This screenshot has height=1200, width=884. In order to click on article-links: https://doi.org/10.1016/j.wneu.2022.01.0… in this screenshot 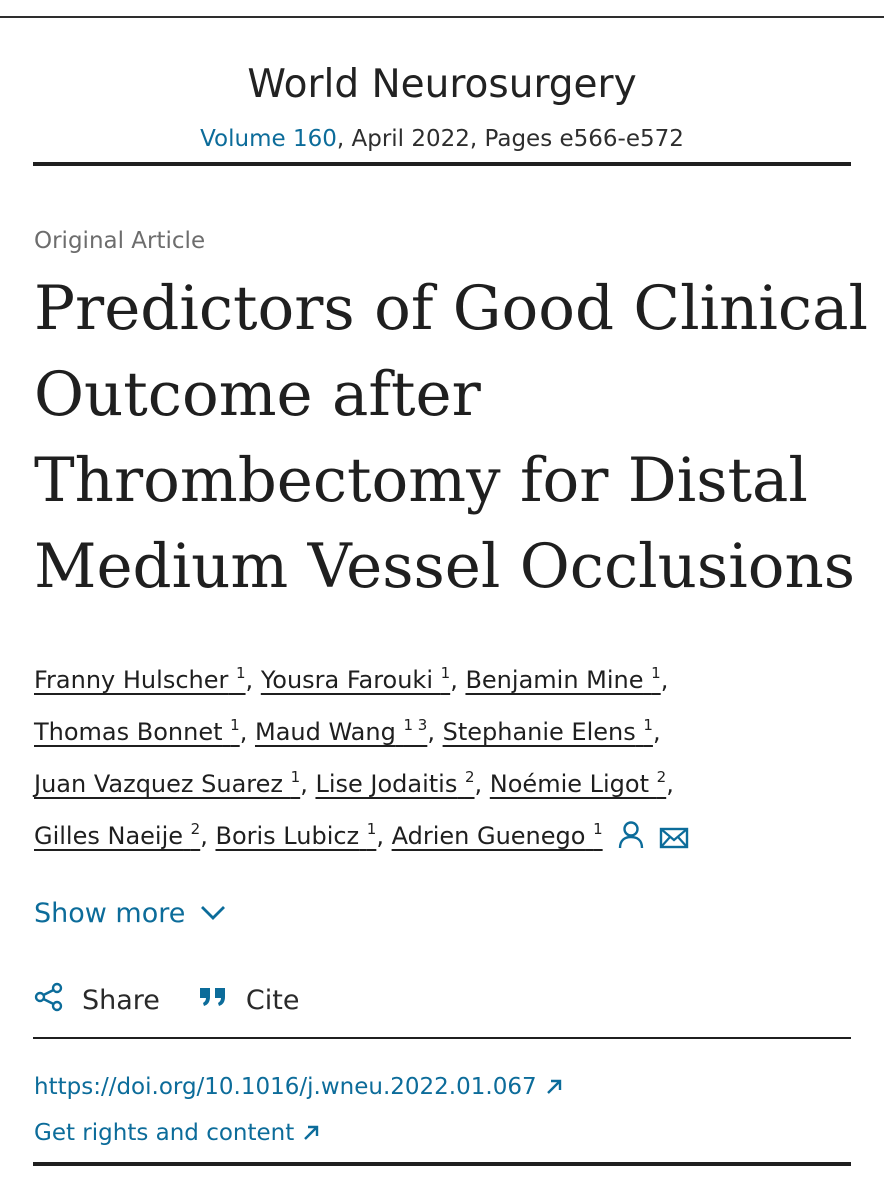, I will do `click(299, 1110)`.